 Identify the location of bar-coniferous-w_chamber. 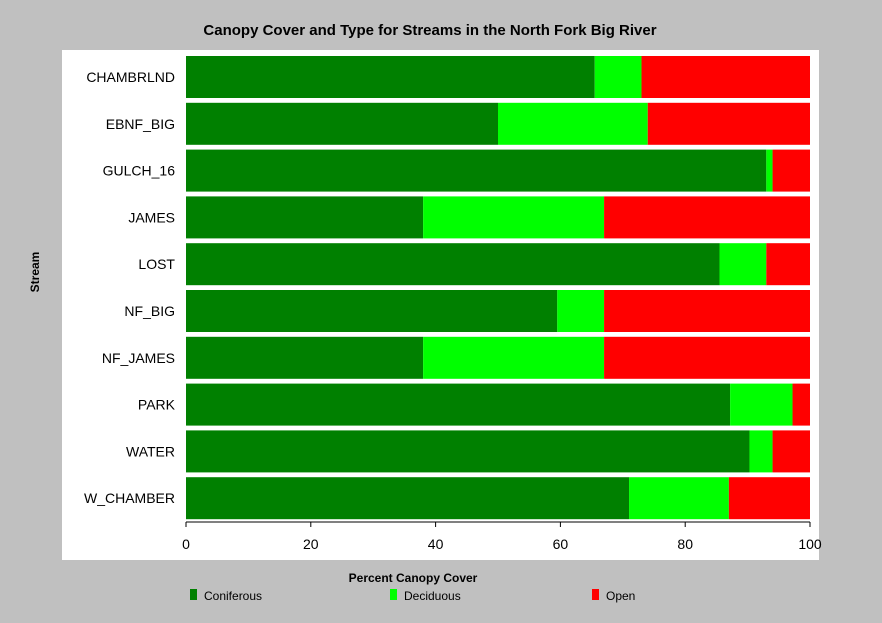
(408, 498).